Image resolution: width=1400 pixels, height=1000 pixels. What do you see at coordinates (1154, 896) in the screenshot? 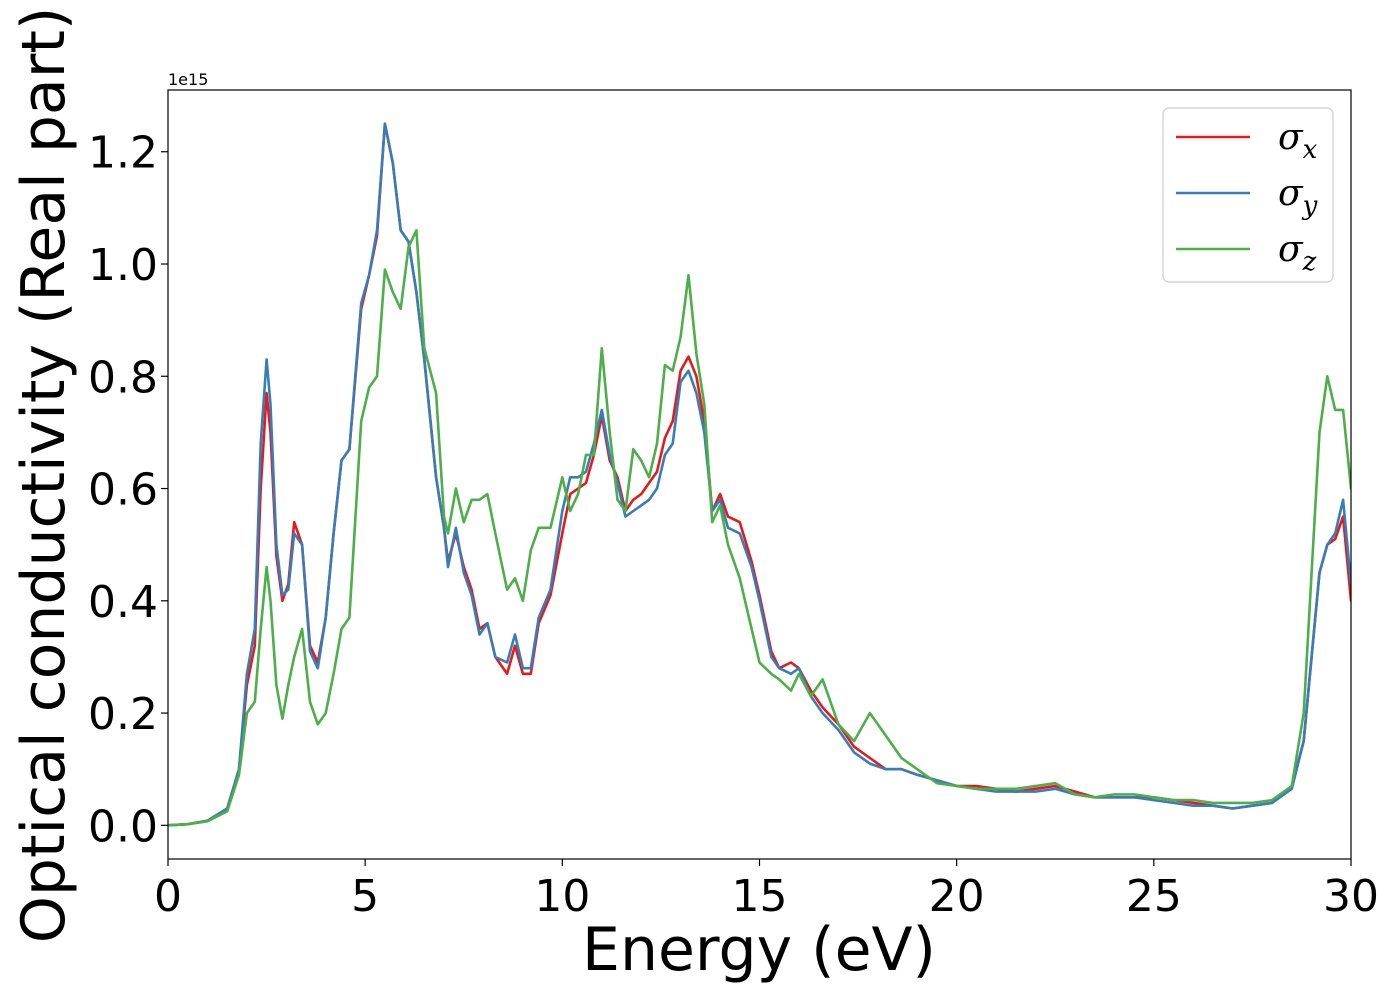
I see `x-tick-label: 25` at bounding box center [1154, 896].